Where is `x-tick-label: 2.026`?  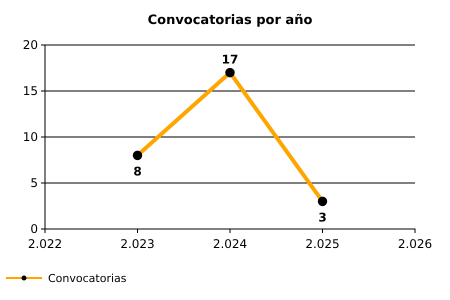 x-tick-label: 2.026 is located at coordinates (415, 244).